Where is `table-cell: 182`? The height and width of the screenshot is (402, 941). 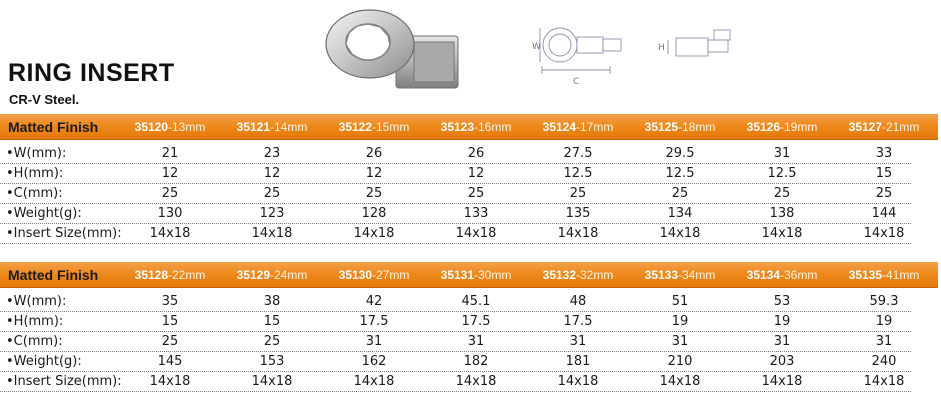 table-cell: 182 is located at coordinates (476, 361).